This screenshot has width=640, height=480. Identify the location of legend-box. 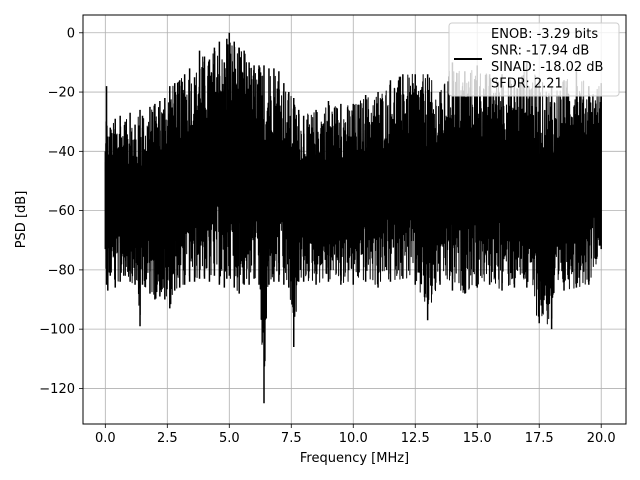
(534, 59).